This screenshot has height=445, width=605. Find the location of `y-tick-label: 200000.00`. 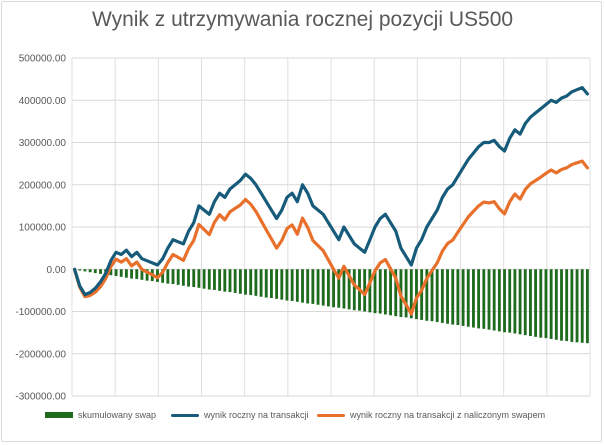

y-tick-label: 200000.00 is located at coordinates (43, 185).